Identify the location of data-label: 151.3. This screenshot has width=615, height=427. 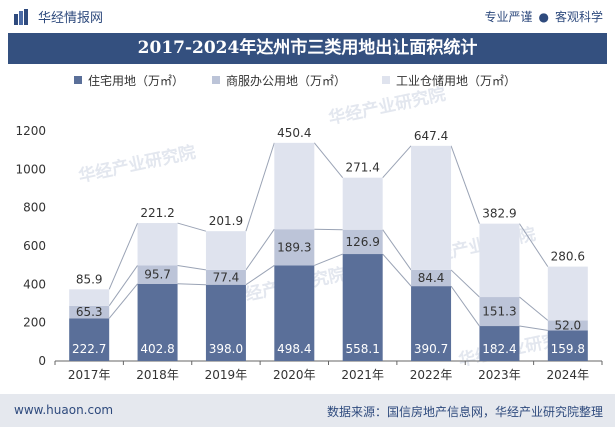
(499, 312).